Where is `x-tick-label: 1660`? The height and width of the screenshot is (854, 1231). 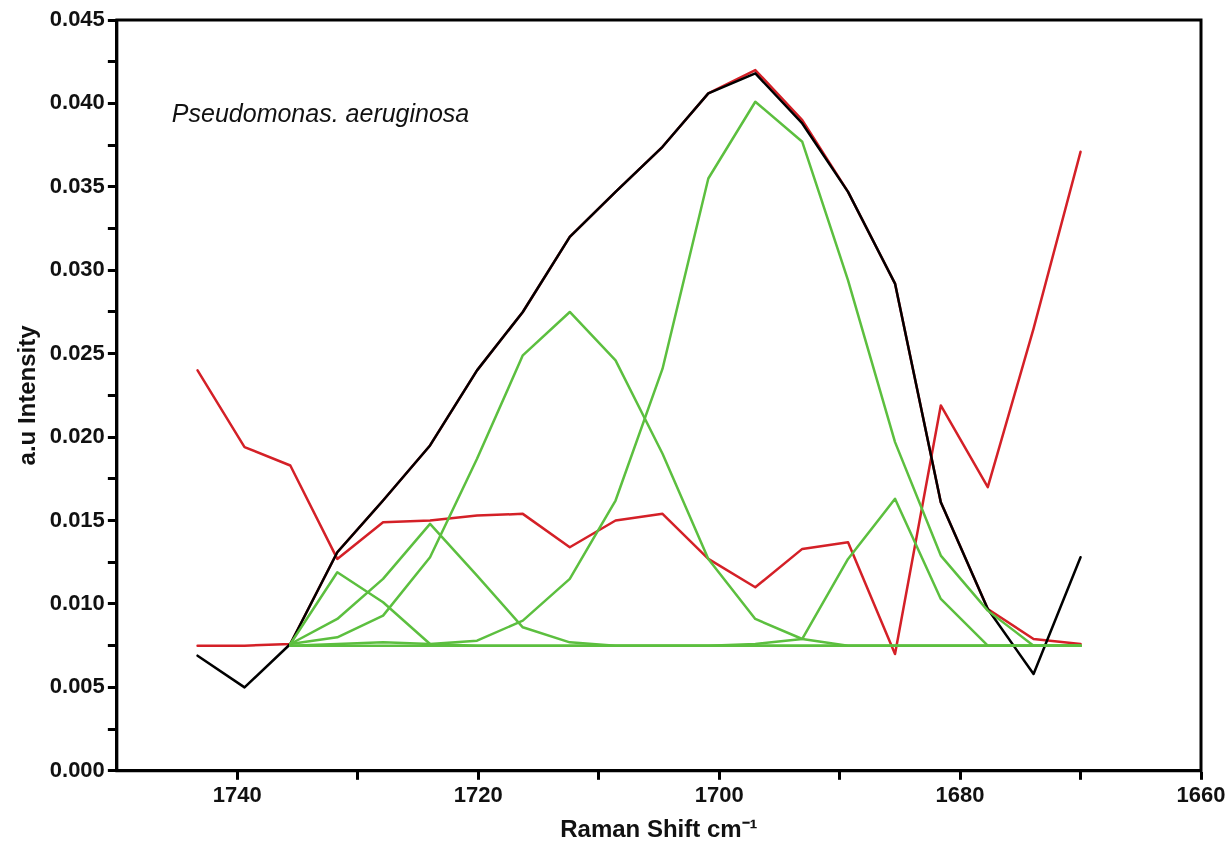 x-tick-label: 1660 is located at coordinates (1201, 795).